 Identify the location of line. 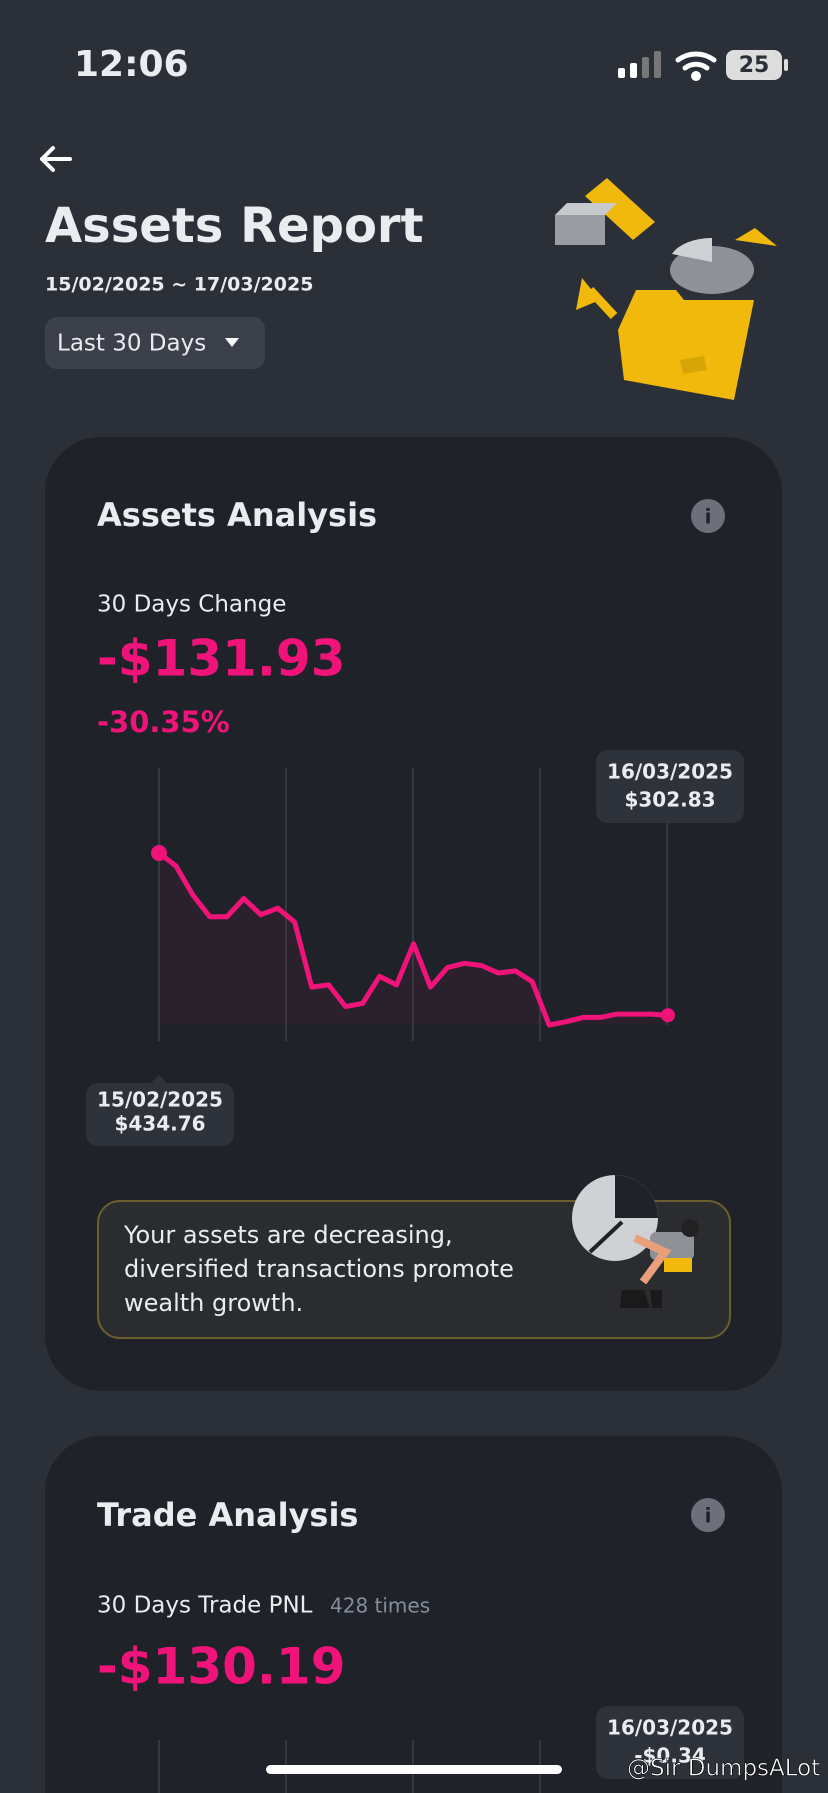
(413, 939).